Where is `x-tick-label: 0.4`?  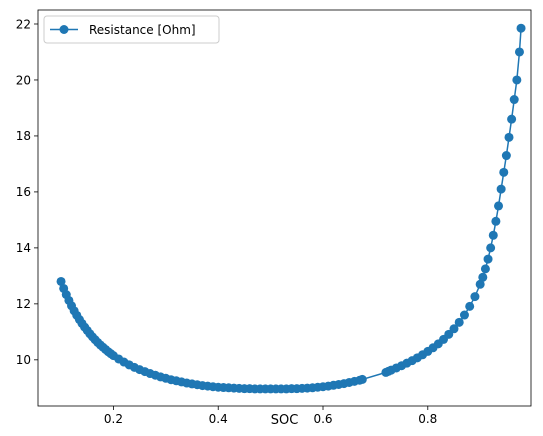 x-tick-label: 0.4 is located at coordinates (218, 419).